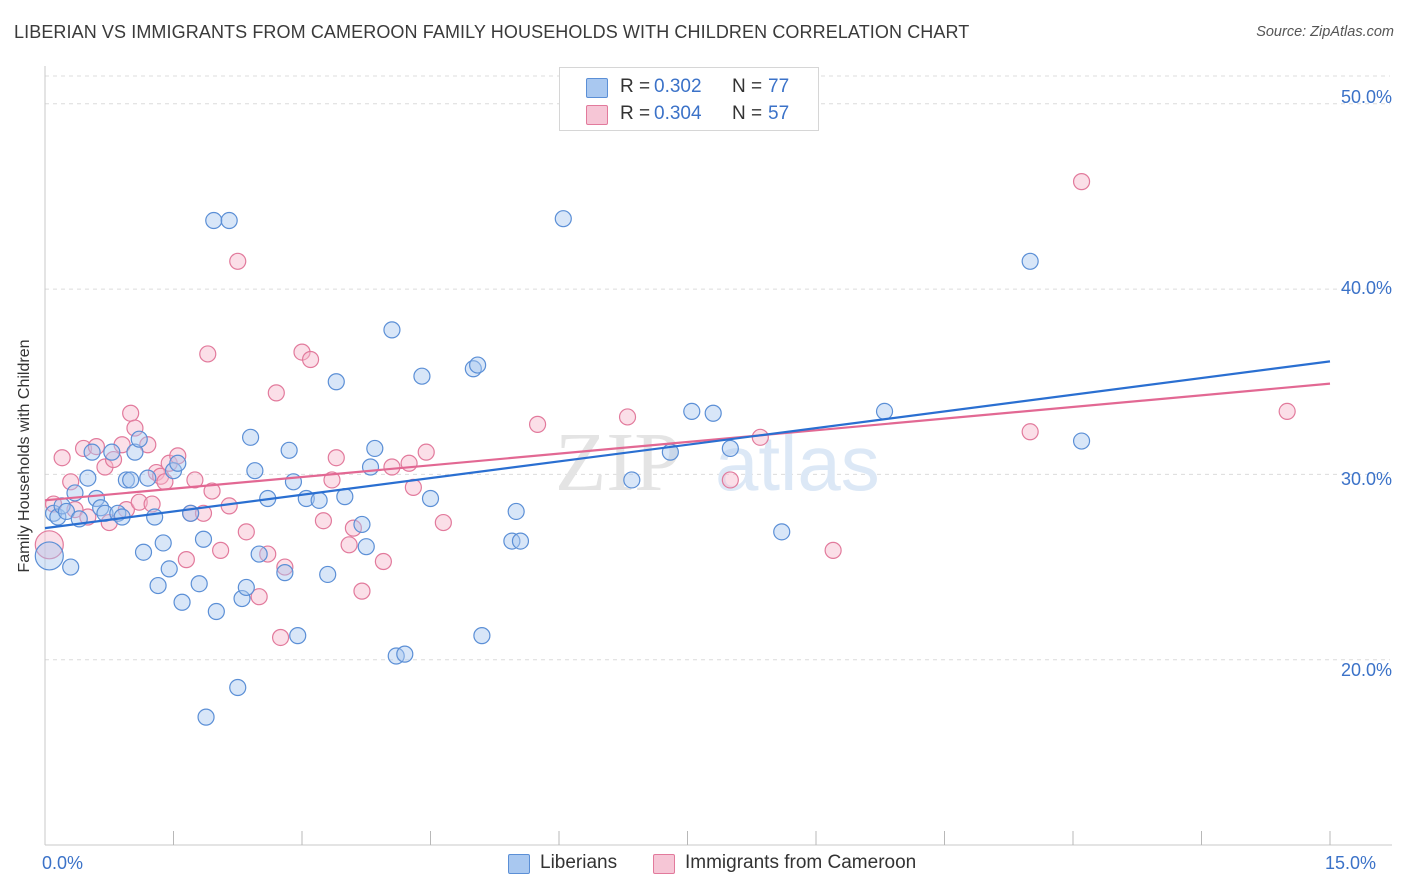 Image resolution: width=1406 pixels, height=892 pixels. What do you see at coordinates (597, 115) in the screenshot?
I see `legend-swatch-cameroon` at bounding box center [597, 115].